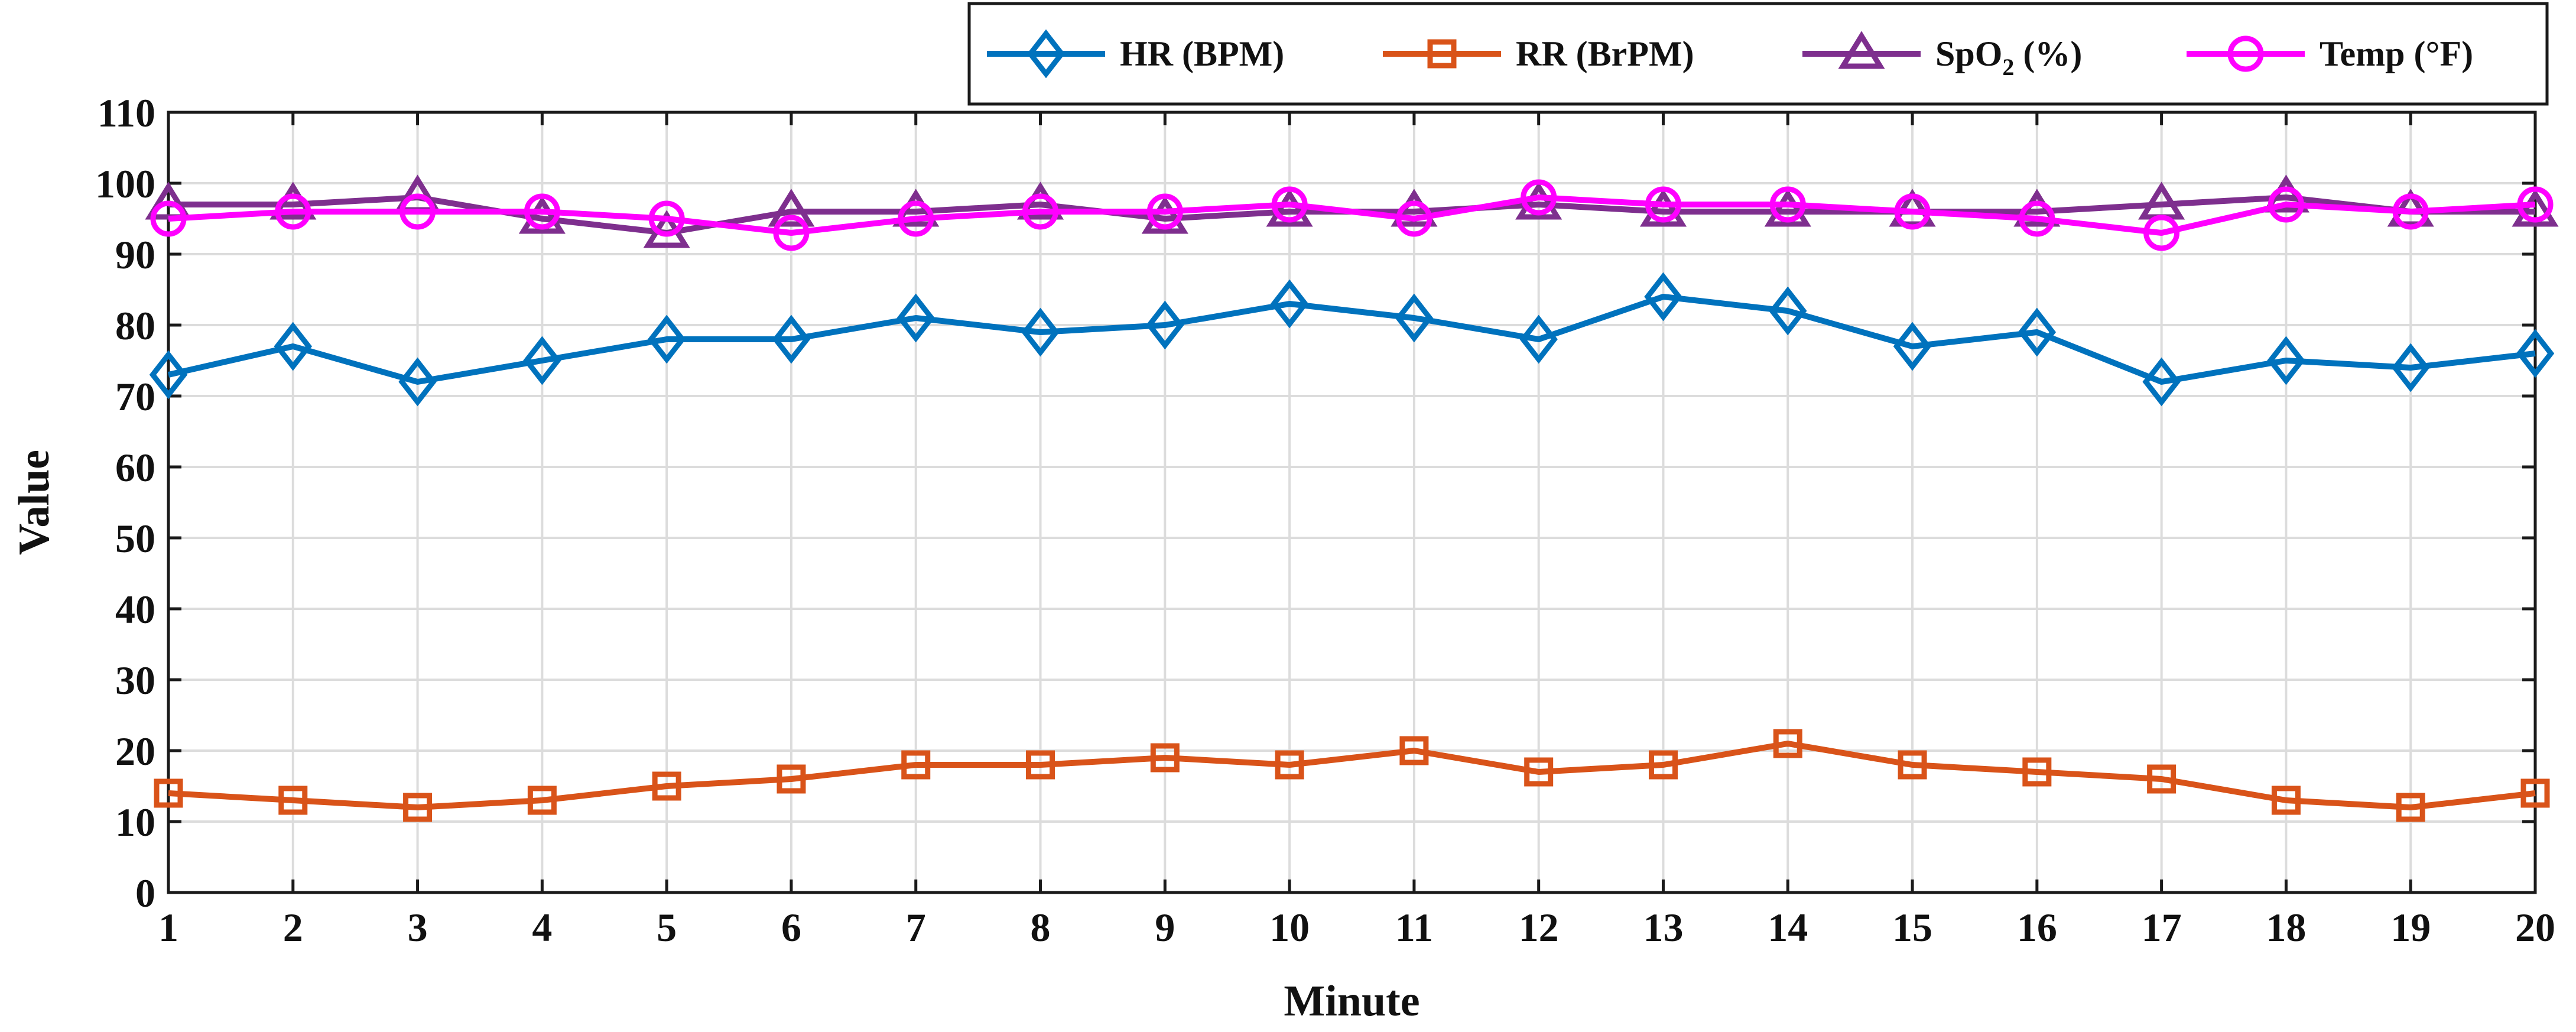  What do you see at coordinates (135, 822) in the screenshot?
I see `y-tick-label: 10` at bounding box center [135, 822].